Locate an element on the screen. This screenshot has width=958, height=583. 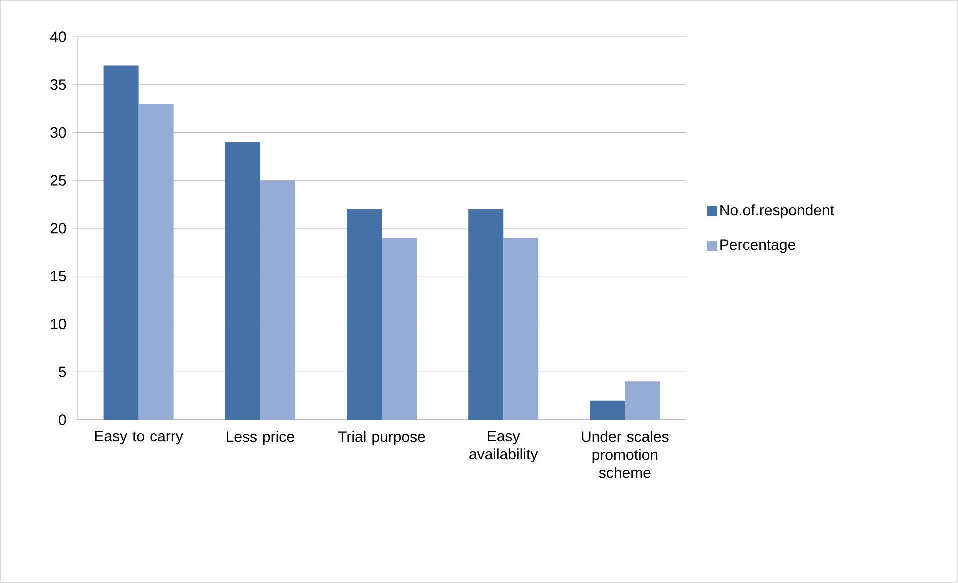
y-tick-label: 40 is located at coordinates (58, 37).